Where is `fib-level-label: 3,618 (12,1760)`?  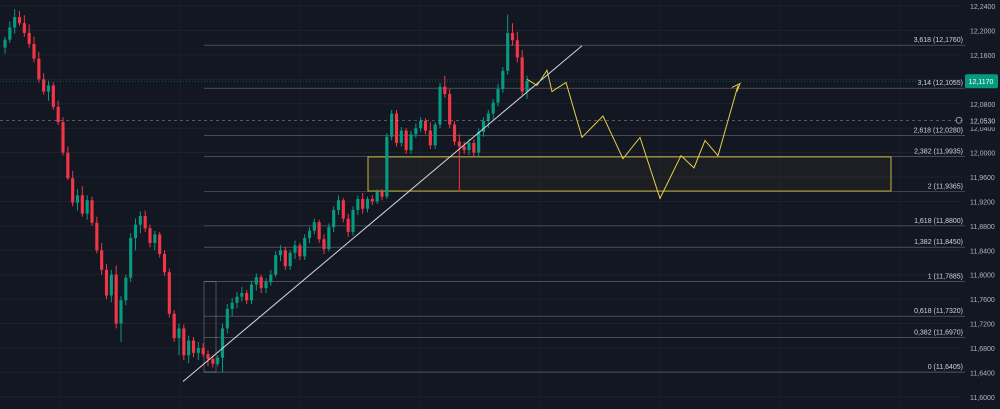 fib-level-label: 3,618 (12,1760) is located at coordinates (938, 40).